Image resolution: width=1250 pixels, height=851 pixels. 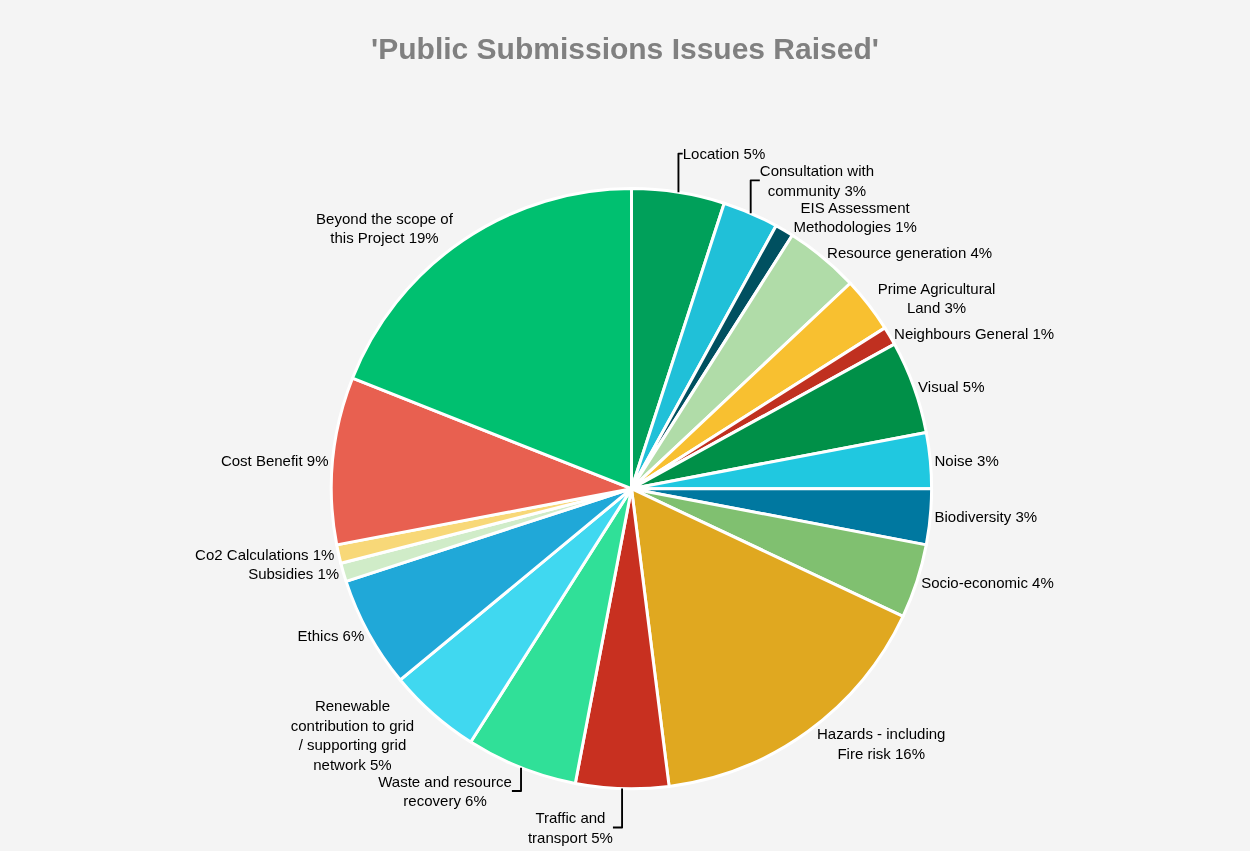 What do you see at coordinates (881, 743) in the screenshot?
I see `slice-label: Hazards - including Fire risk 16%` at bounding box center [881, 743].